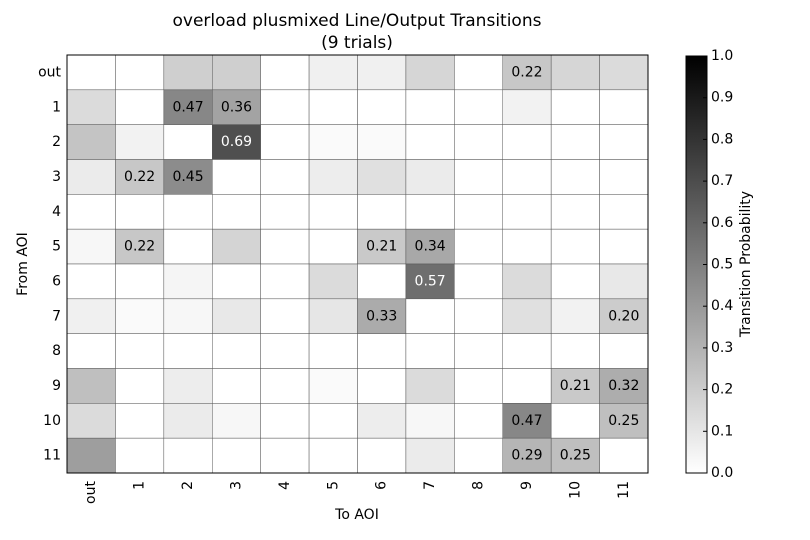 The image size is (810, 540). I want to click on y-axis-label: From AOI, so click(23, 264).